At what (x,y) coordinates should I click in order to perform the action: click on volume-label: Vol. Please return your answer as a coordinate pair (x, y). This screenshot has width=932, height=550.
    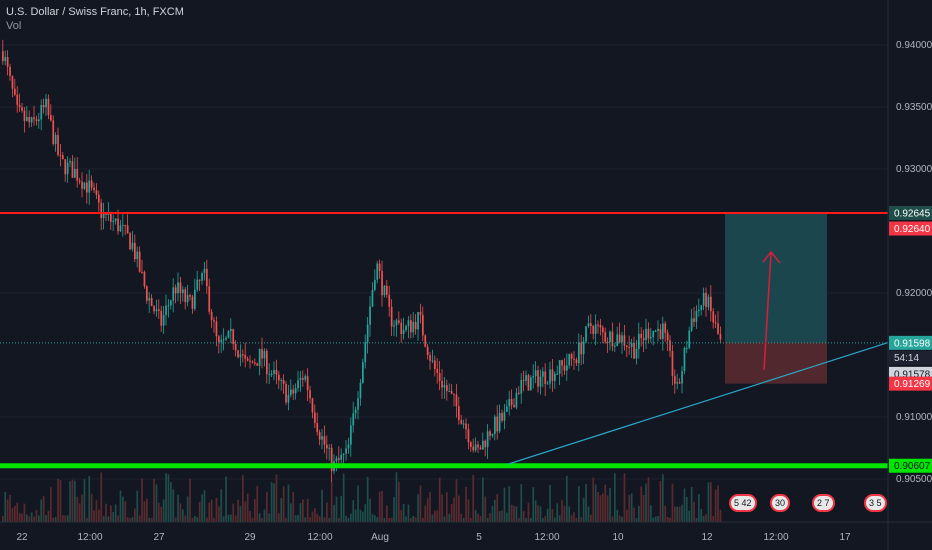
    Looking at the image, I should click on (14, 26).